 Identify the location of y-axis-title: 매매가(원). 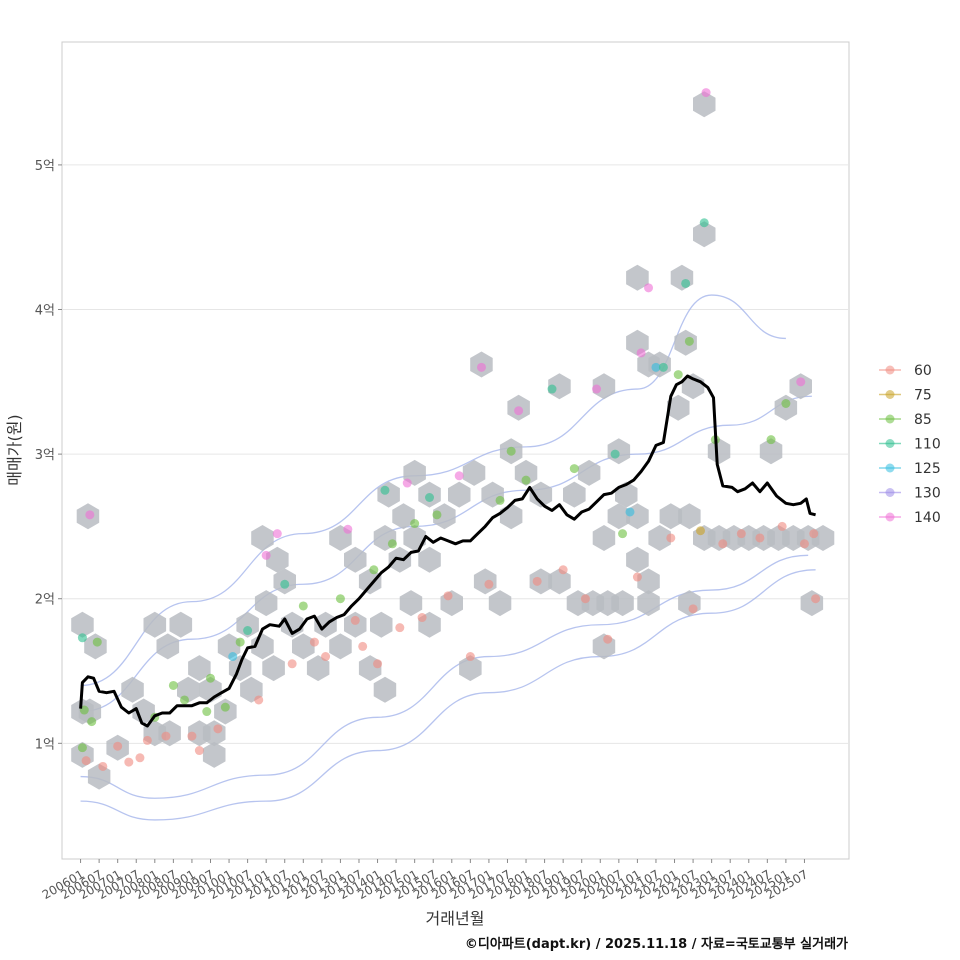
(14, 449).